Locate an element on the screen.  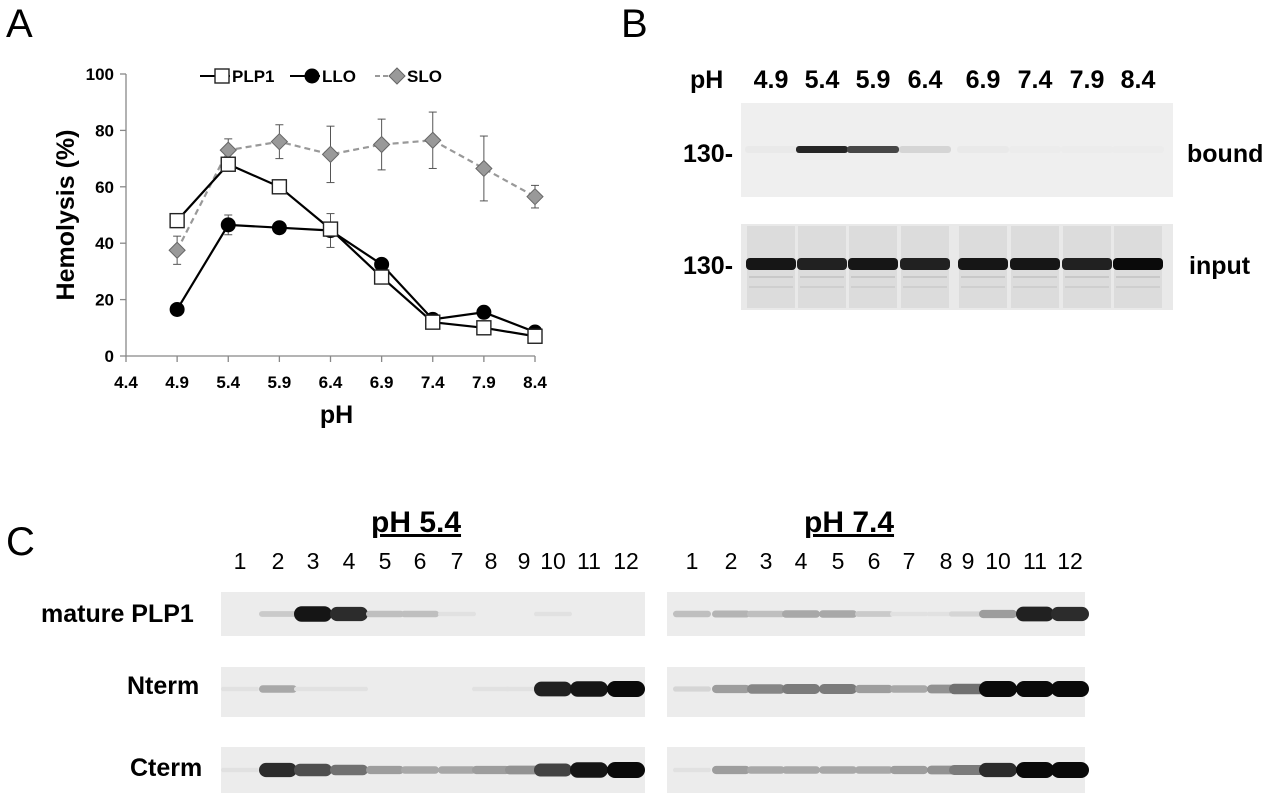
legend-entry-llo: LLO is located at coordinates (323, 76).